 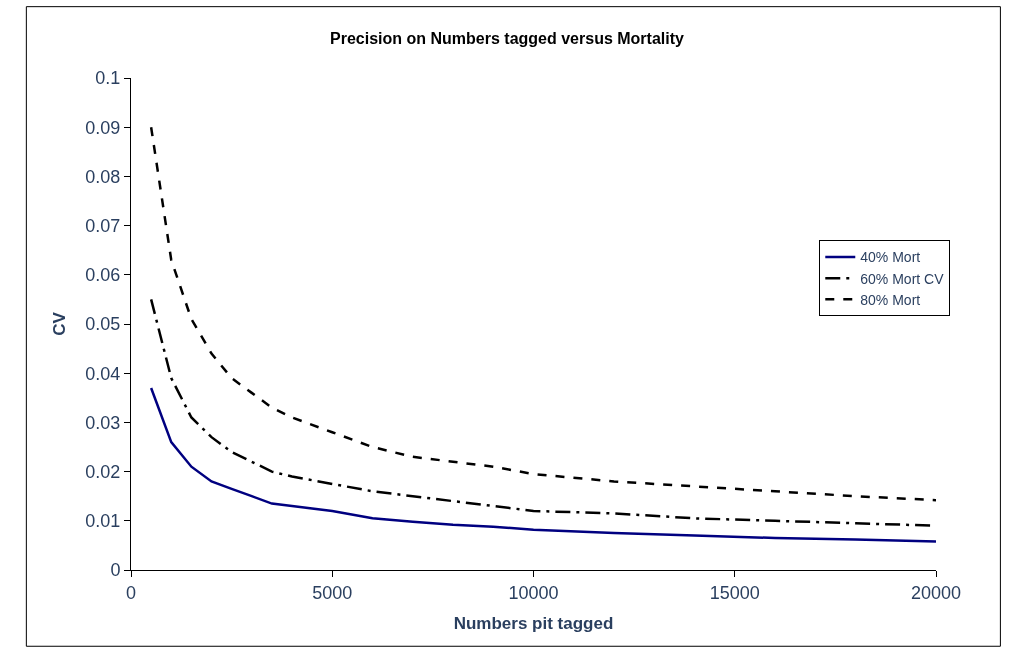 I want to click on y-axis-title: CV, so click(x=59, y=323).